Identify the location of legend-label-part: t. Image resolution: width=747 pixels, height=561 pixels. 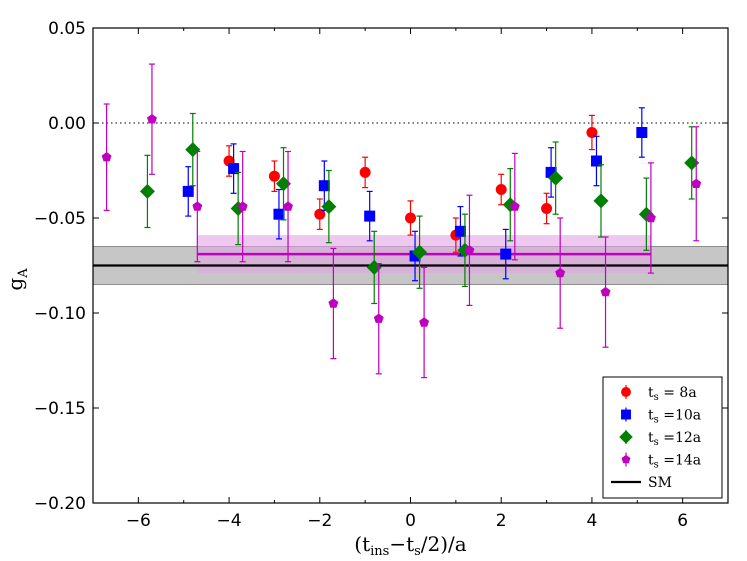
(651, 393).